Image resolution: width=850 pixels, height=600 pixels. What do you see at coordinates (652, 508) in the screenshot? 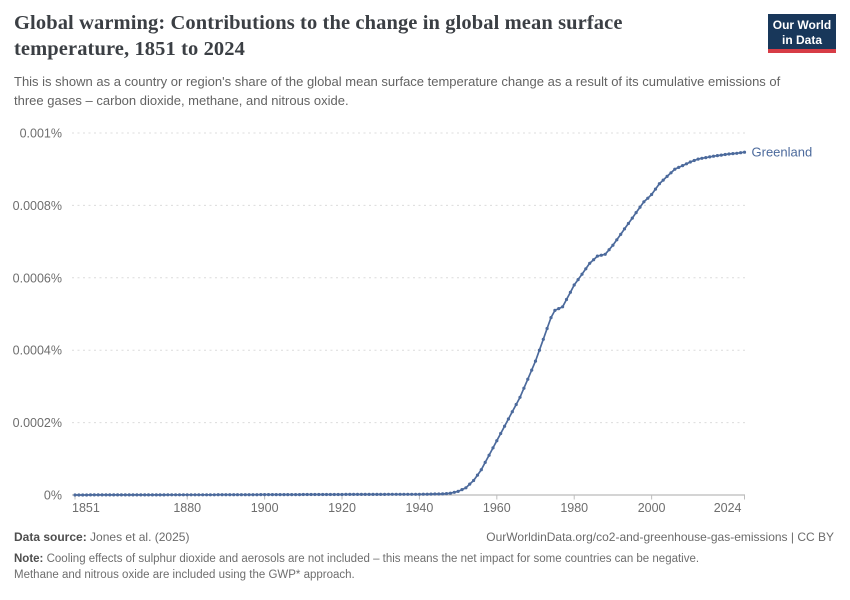
I see `x-axis-tick-label: 2000` at bounding box center [652, 508].